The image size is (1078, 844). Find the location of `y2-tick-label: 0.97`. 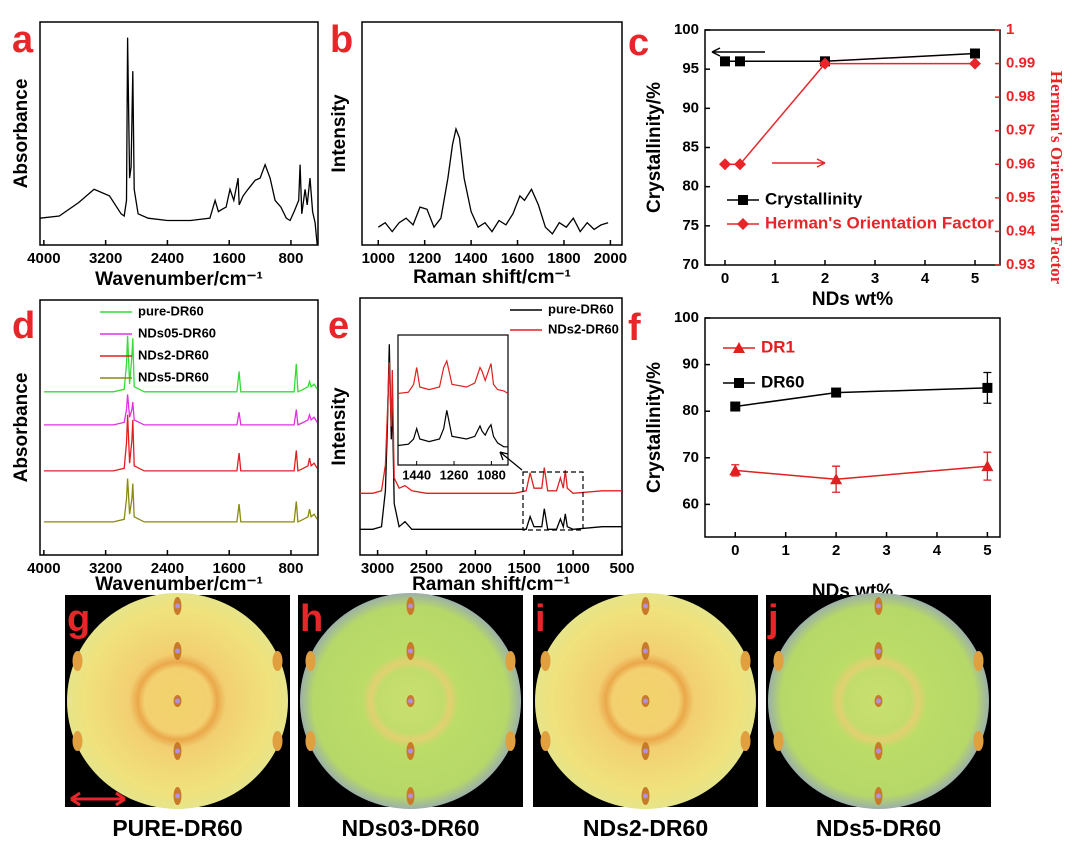

y2-tick-label: 0.97 is located at coordinates (1020, 130).